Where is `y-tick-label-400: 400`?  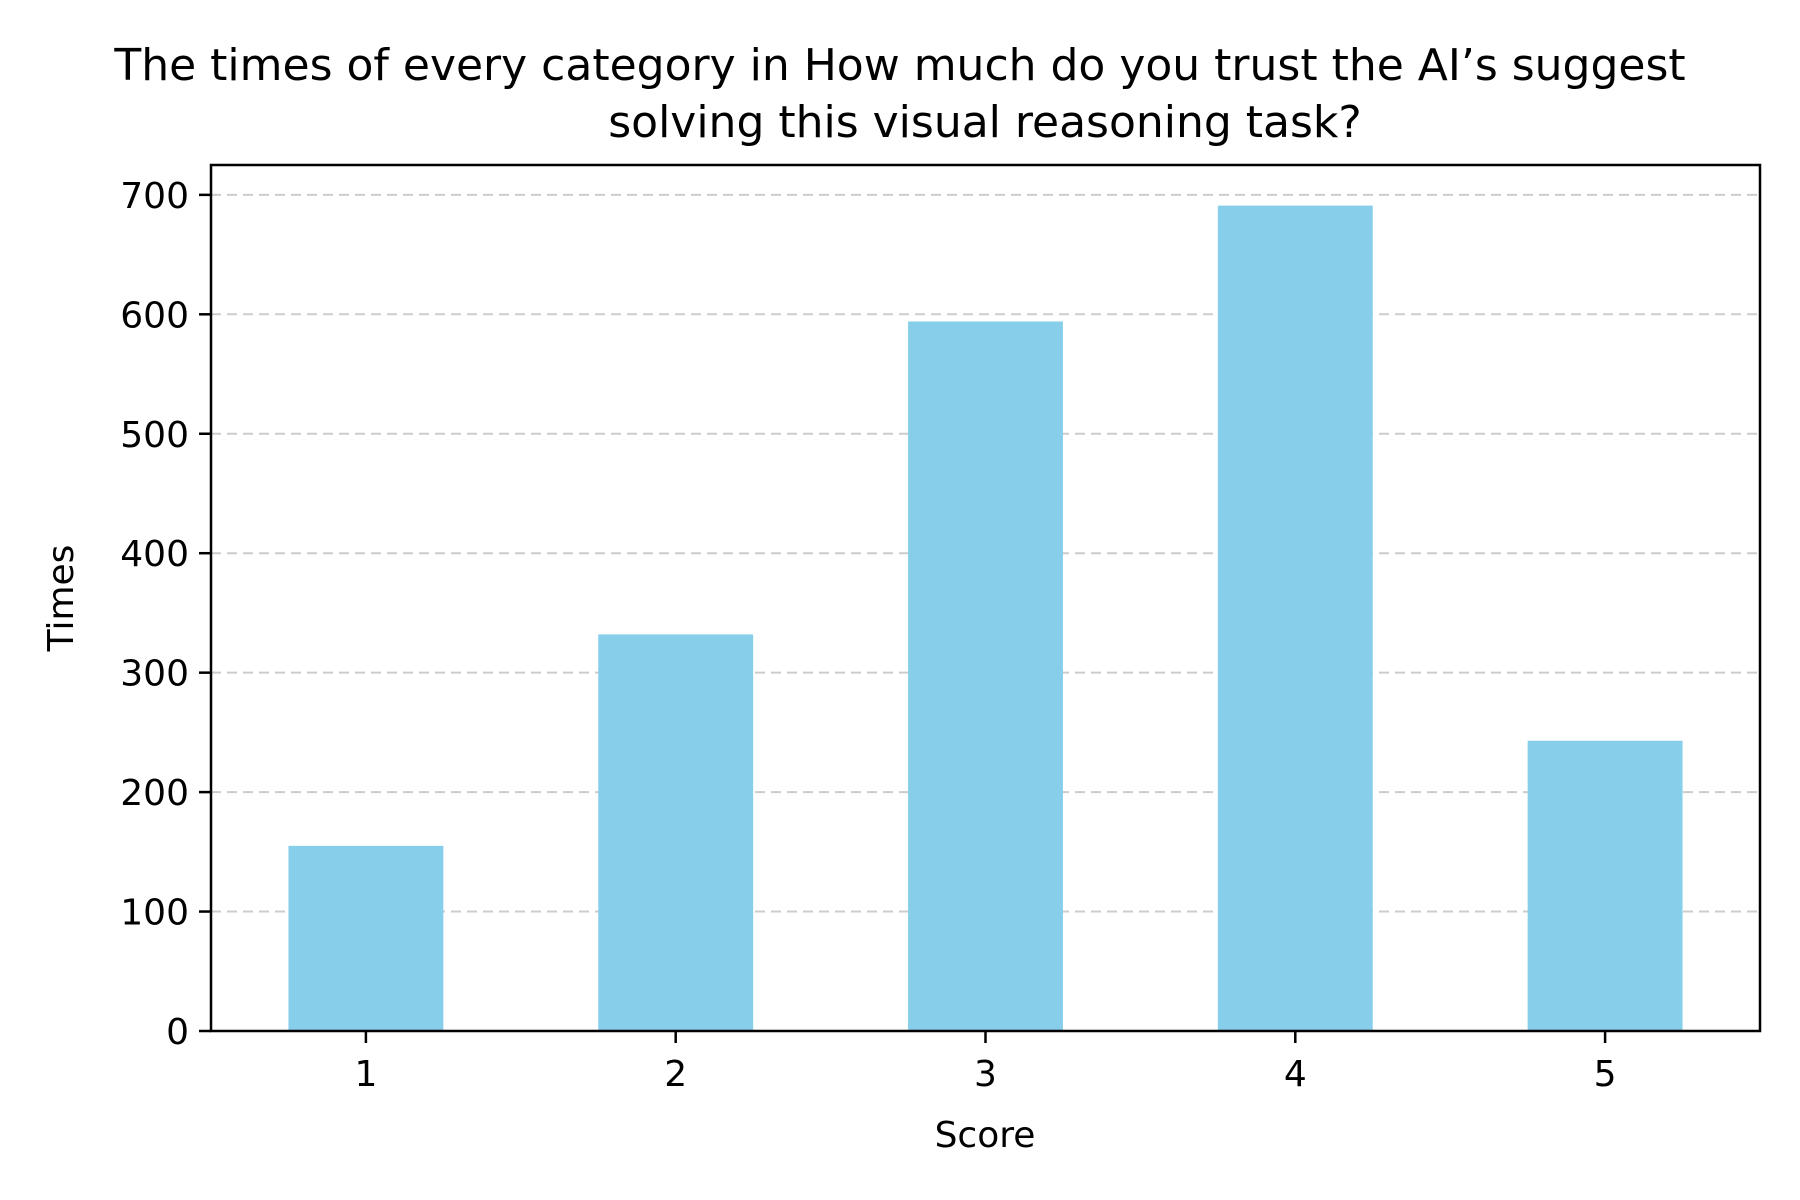 y-tick-label-400: 400 is located at coordinates (154, 554).